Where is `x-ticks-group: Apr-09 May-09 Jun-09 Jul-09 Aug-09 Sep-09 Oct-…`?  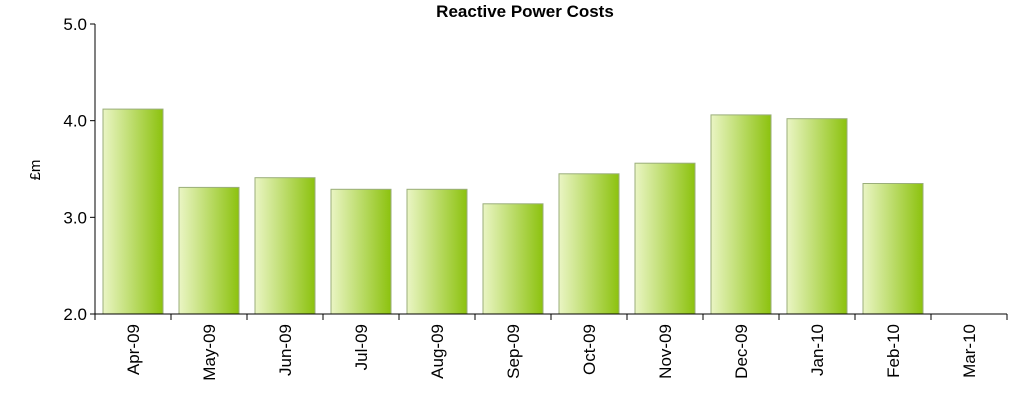
x-ticks-group: Apr-09 May-09 Jun-09 Jul-09 Aug-09 Sep-09 Oct-… is located at coordinates (551, 352).